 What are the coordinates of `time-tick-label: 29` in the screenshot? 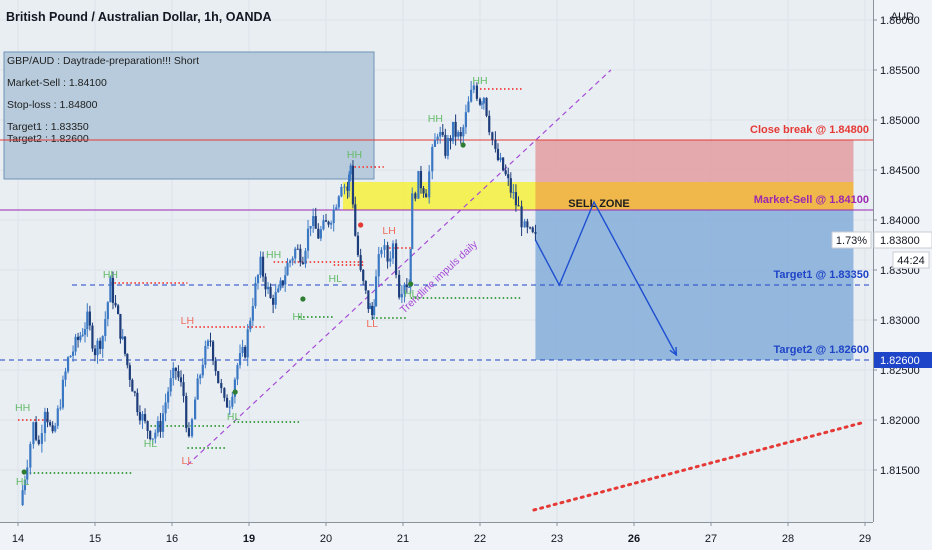 It's located at (865, 539).